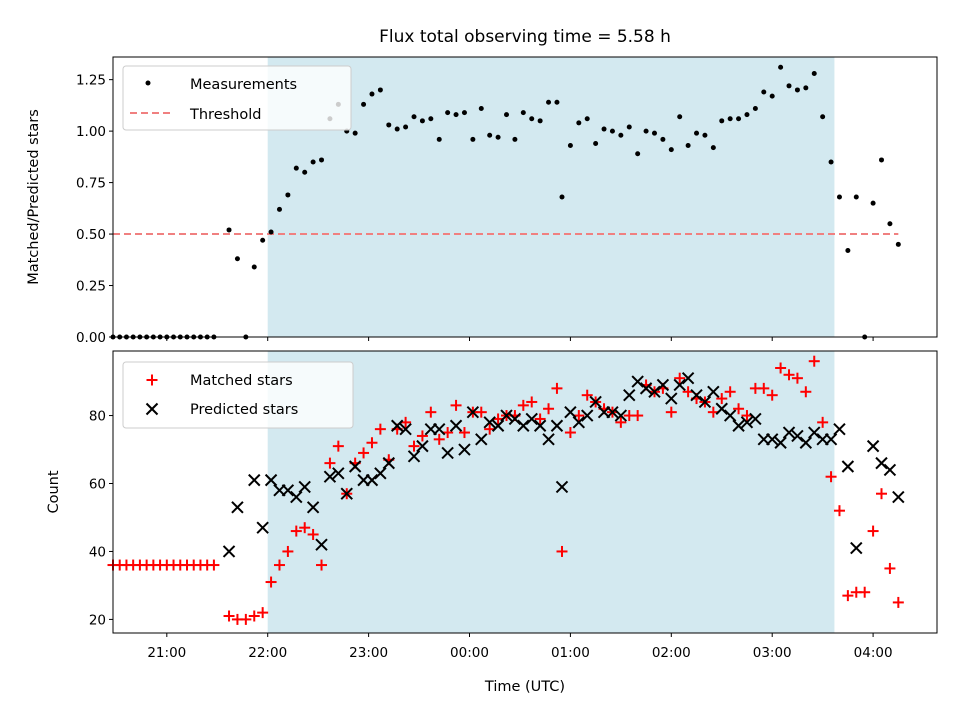  What do you see at coordinates (873, 653) in the screenshot?
I see `x-tick-label: 04:00` at bounding box center [873, 653].